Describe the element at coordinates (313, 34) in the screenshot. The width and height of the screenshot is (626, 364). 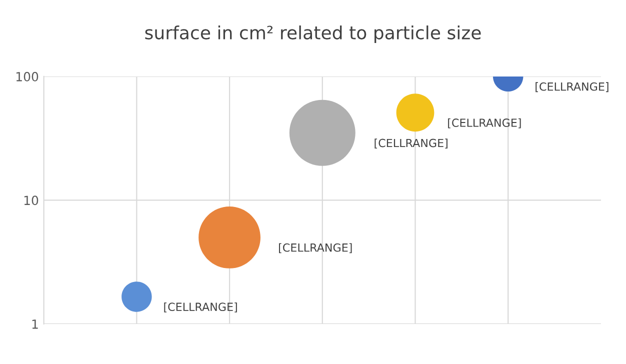
I see `chart-title: surface in cm² related to particle size` at that location.